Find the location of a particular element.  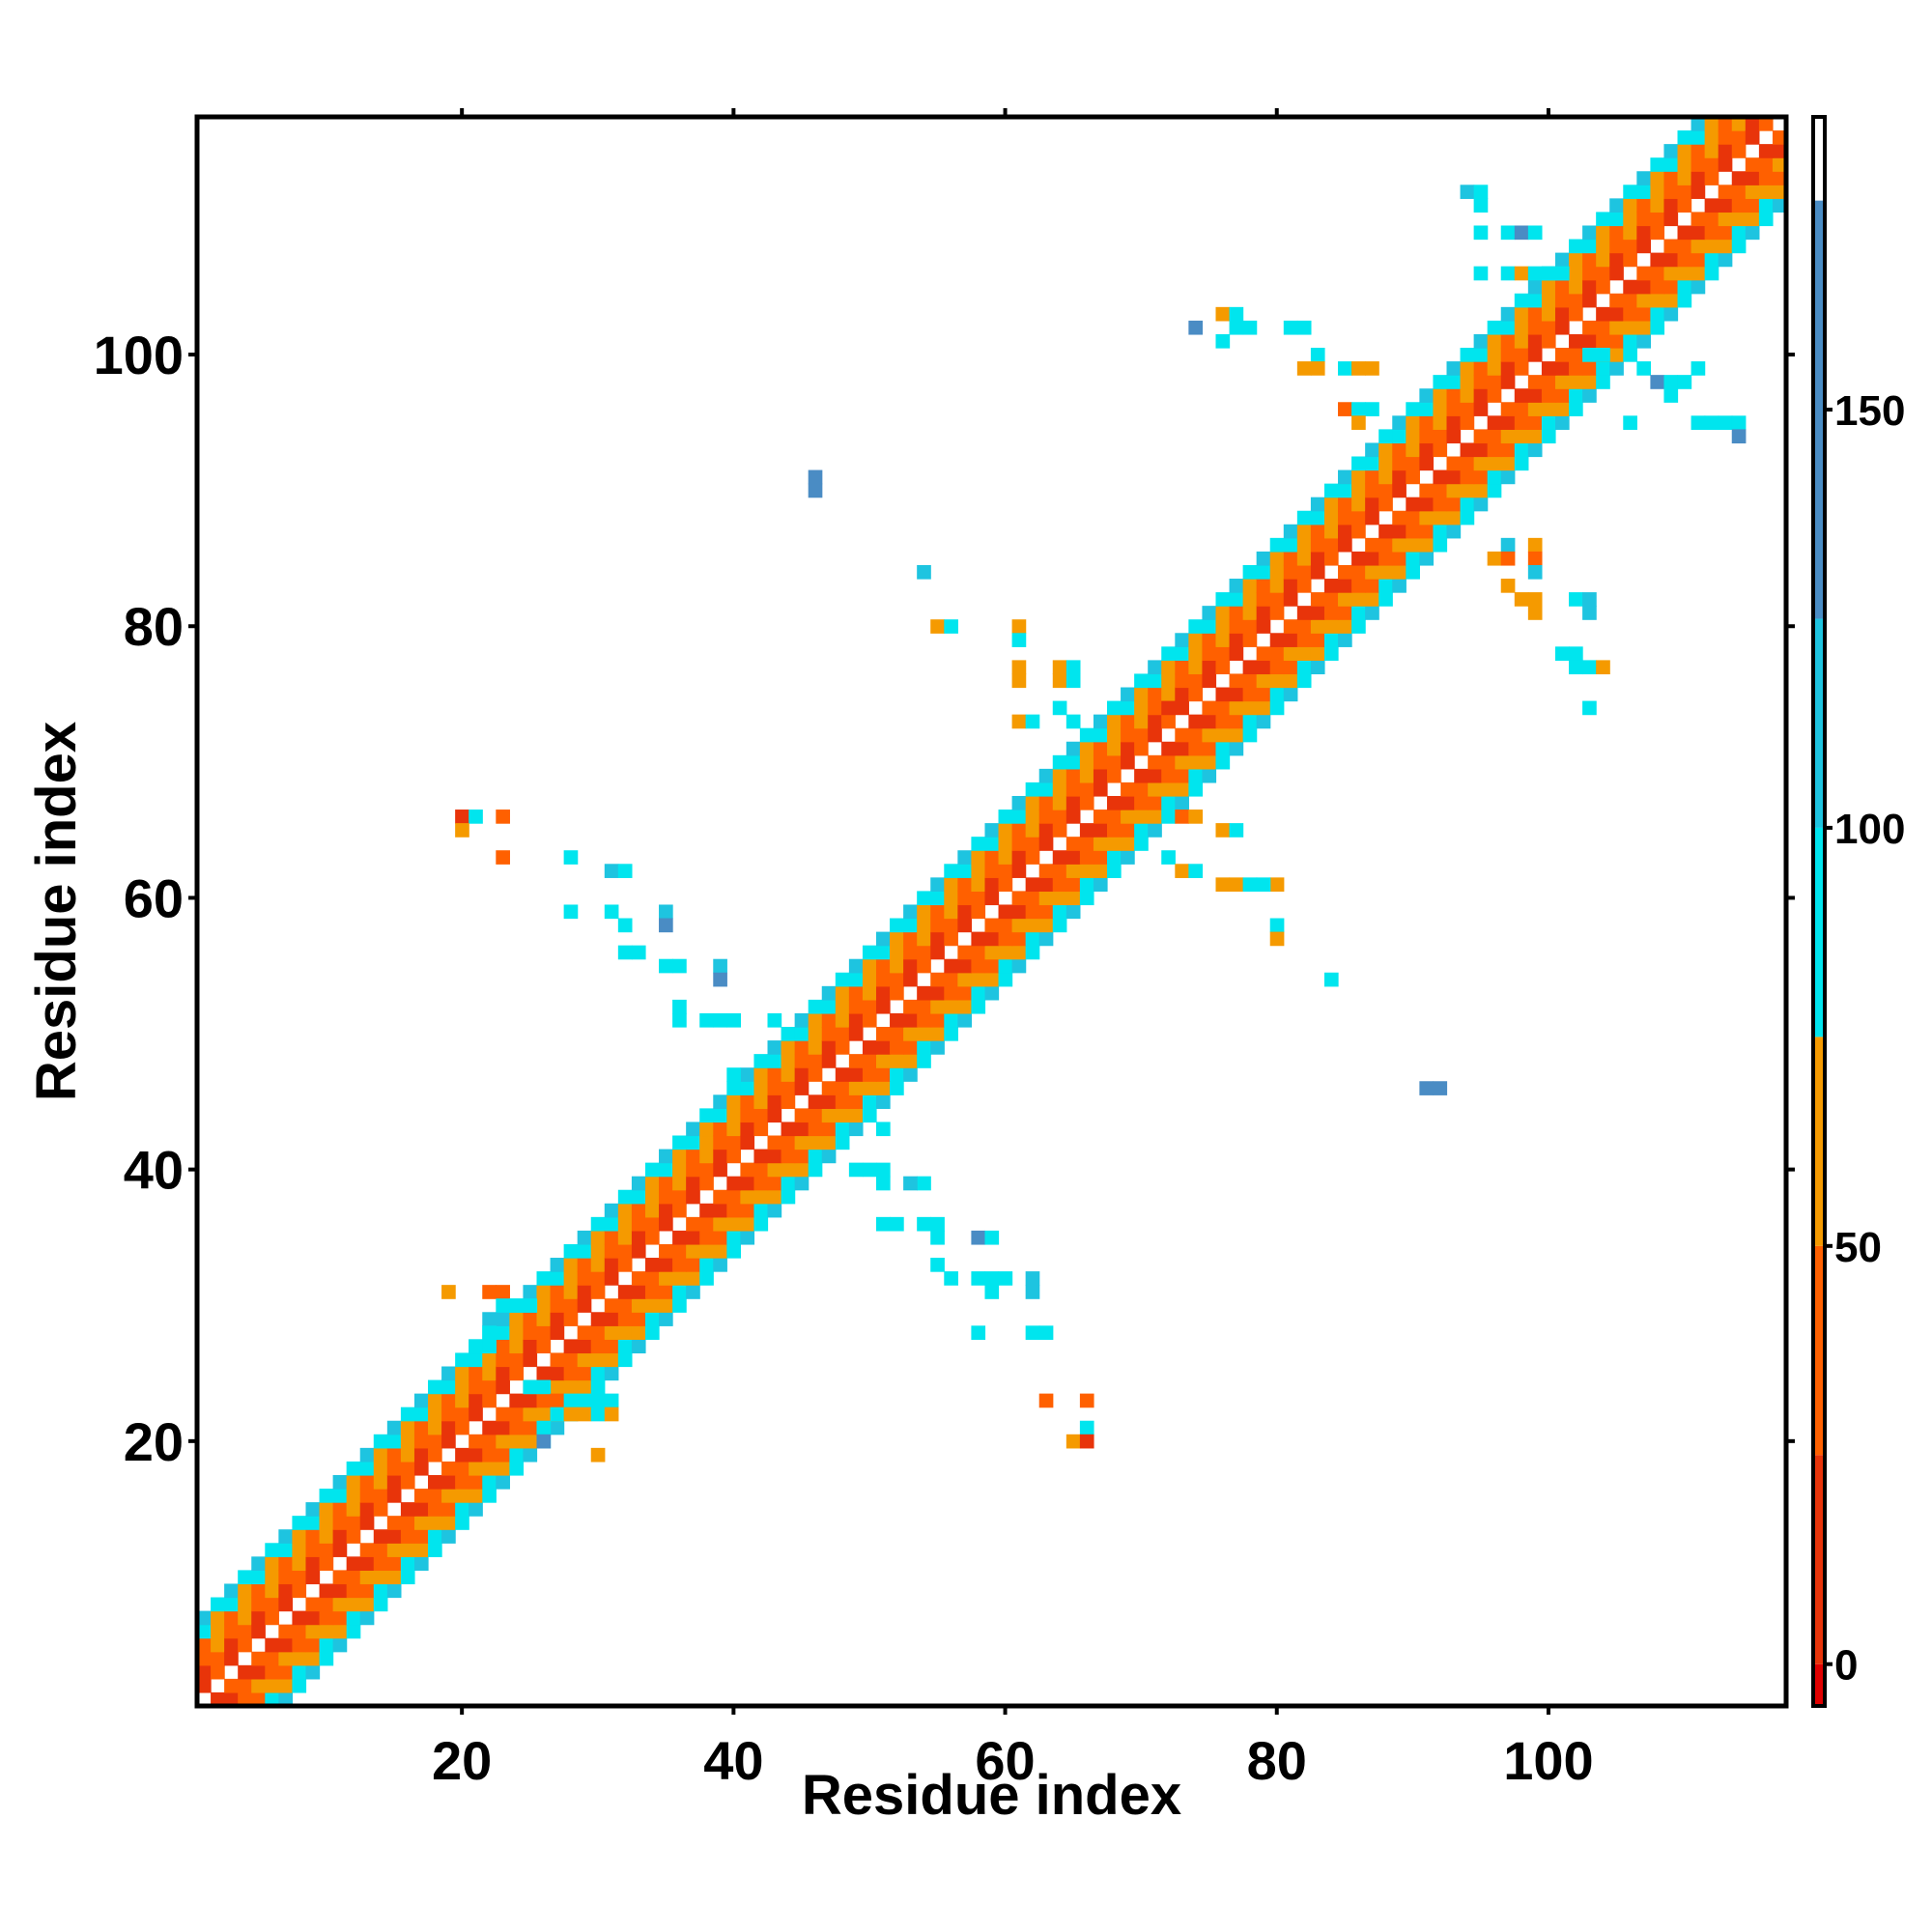

x-tick-label: 20 is located at coordinates (462, 1760).